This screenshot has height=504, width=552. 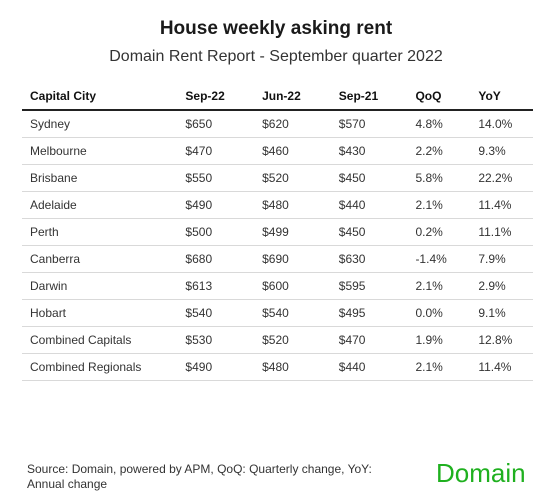 I want to click on city-name-cell: Perth, so click(x=104, y=232).